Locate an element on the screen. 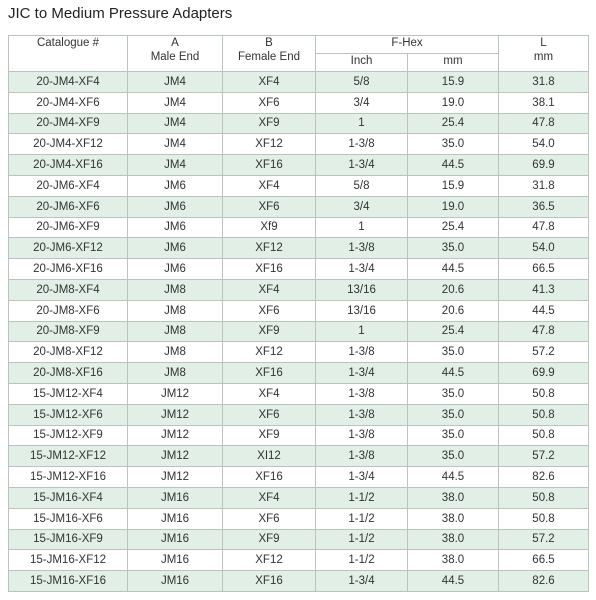  table-row: 20-JM6-XF6 JM6 XF6 3/4 19.0 36.5 is located at coordinates (298, 206).